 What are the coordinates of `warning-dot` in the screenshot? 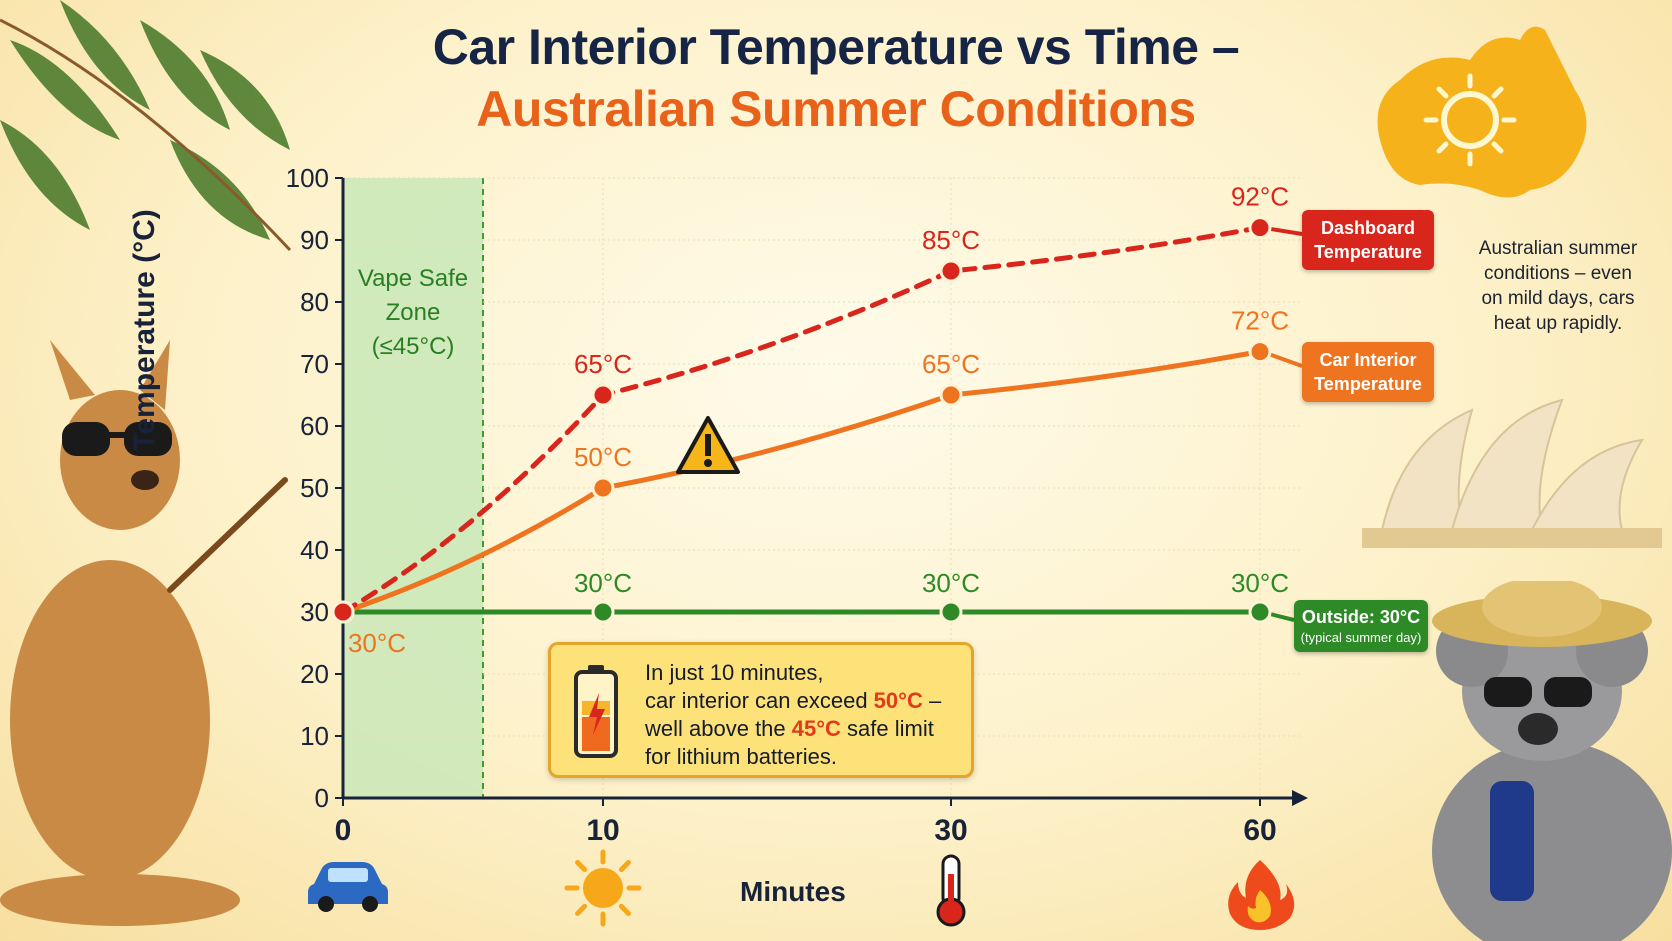 It's located at (708, 463).